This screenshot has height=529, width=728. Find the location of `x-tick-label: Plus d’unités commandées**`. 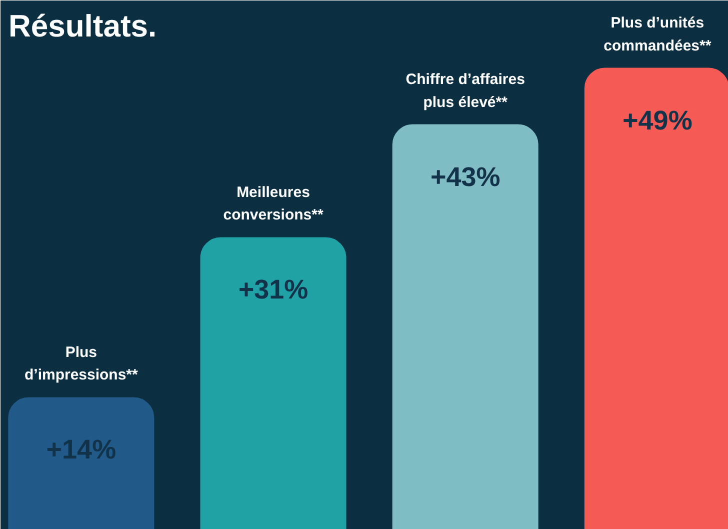

x-tick-label: Plus d’unités commandées** is located at coordinates (658, 34).